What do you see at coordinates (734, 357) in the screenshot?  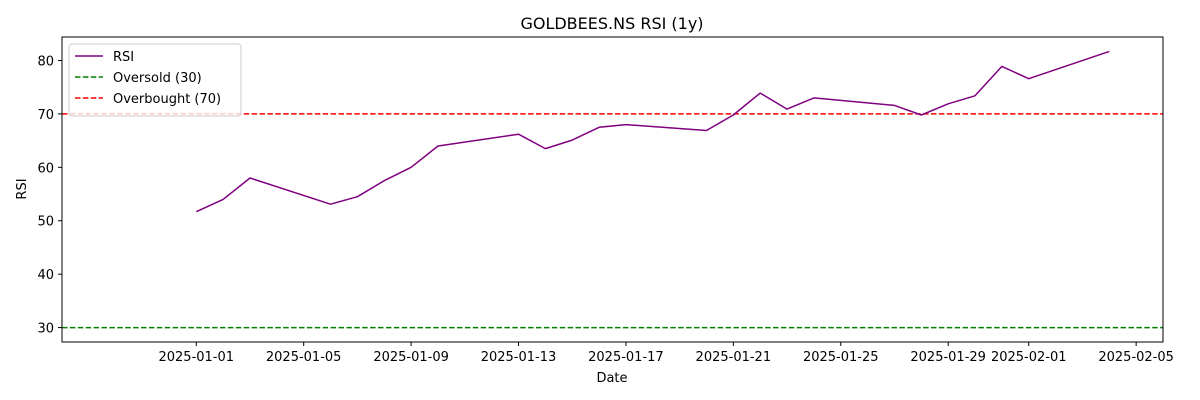 I see `x-tick-label-5: 2025-01-21` at bounding box center [734, 357].